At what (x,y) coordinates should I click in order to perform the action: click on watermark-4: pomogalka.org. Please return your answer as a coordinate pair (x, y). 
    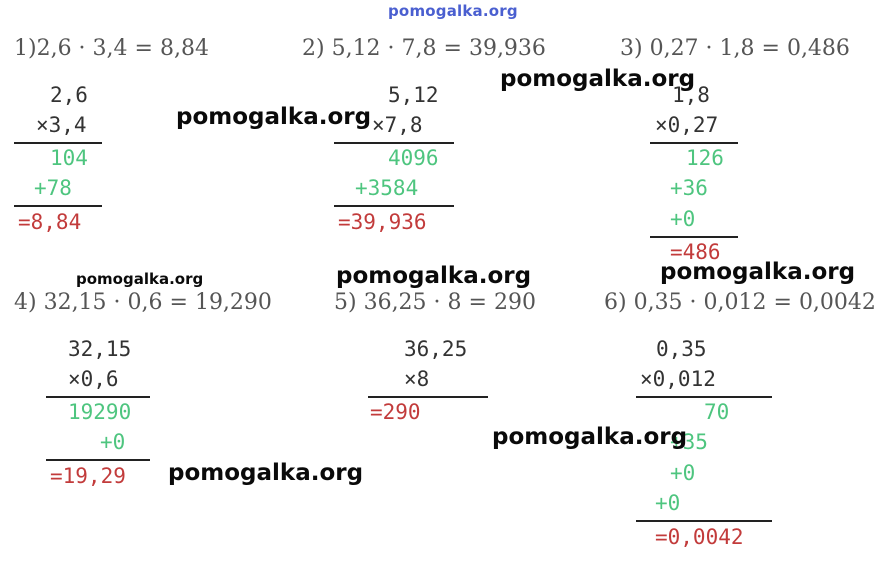
    Looking at the image, I should click on (434, 276).